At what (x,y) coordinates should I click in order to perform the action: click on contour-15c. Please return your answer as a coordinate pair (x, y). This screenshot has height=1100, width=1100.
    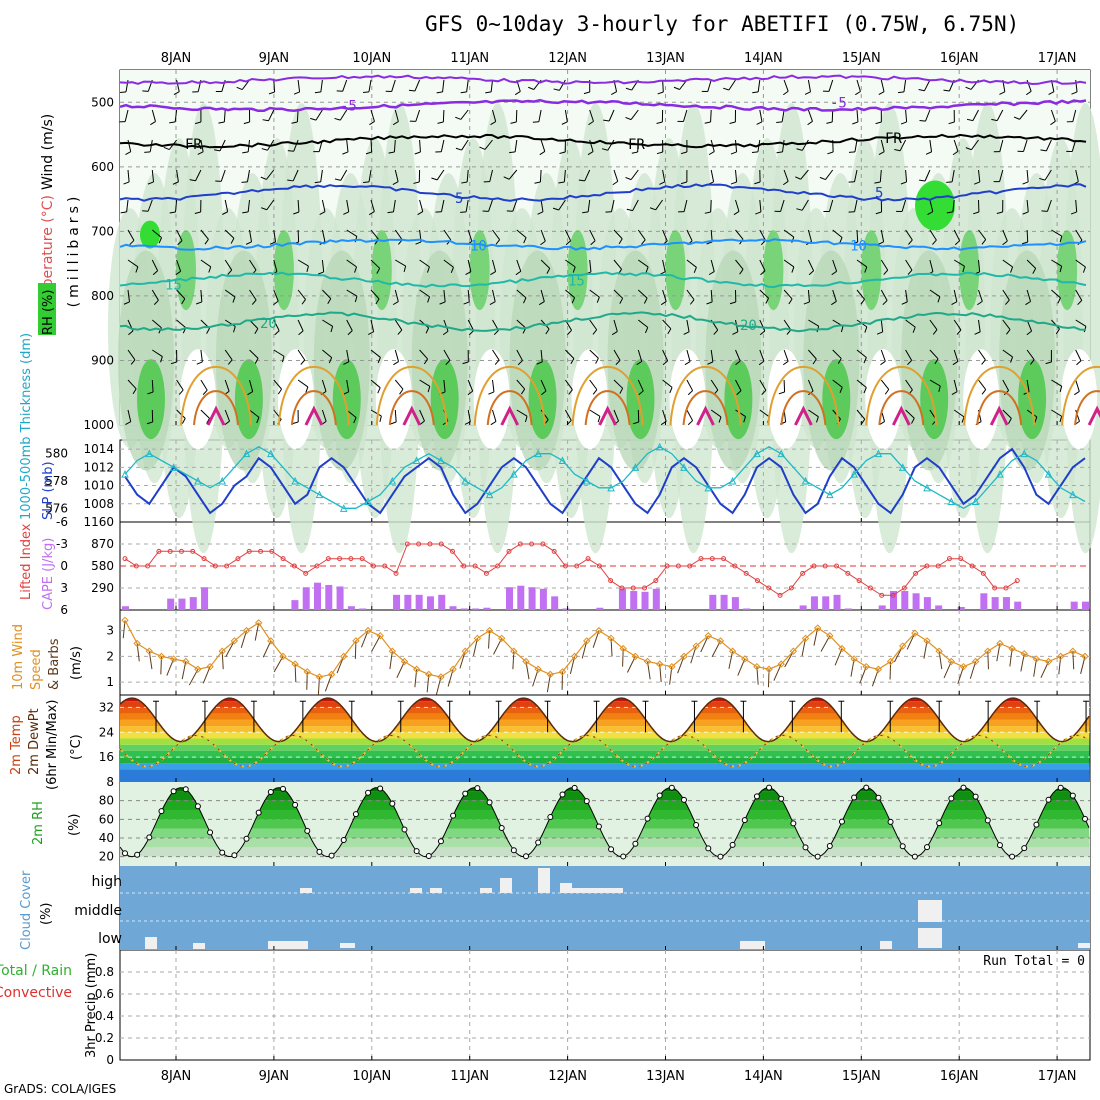
    Looking at the image, I should click on (603, 280).